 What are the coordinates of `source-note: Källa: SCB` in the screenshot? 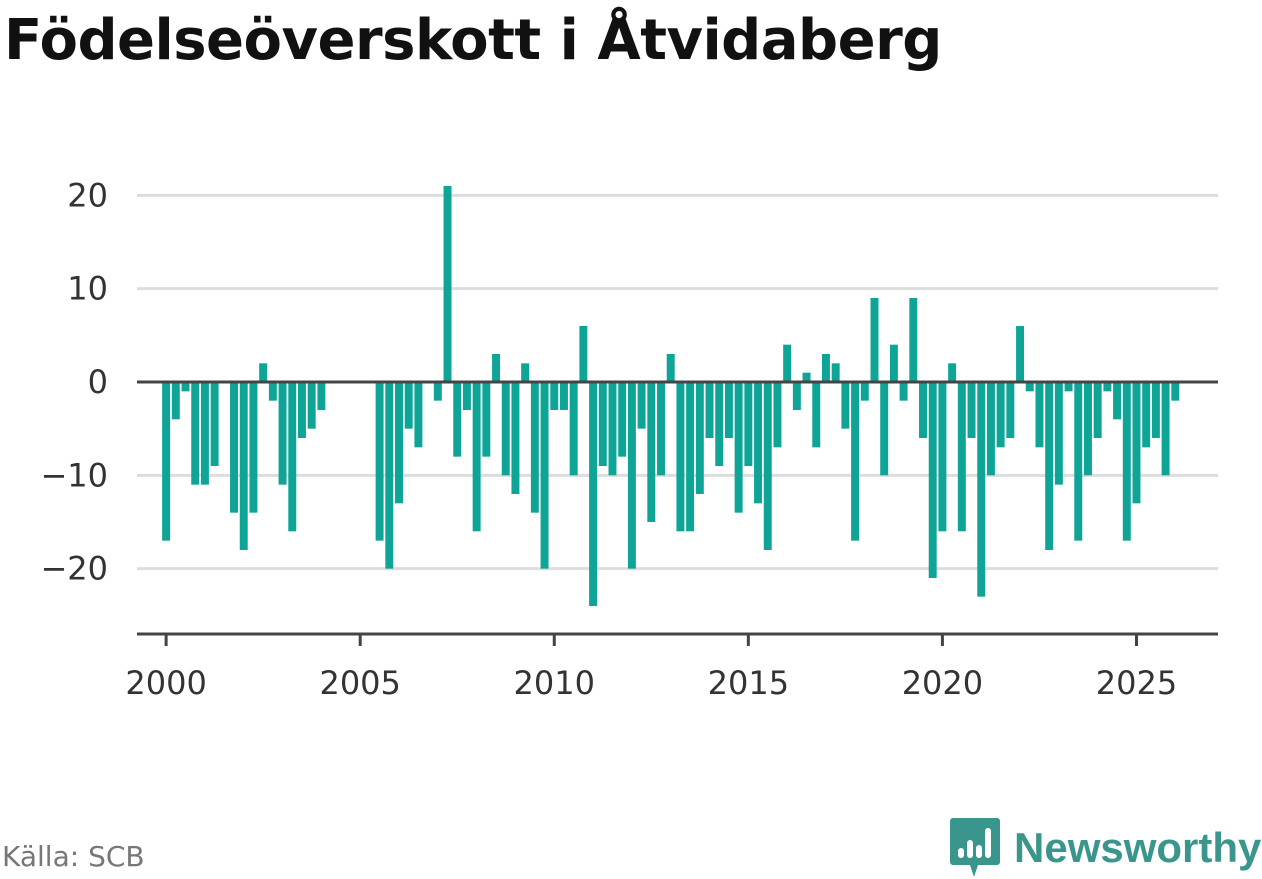 It's located at (73, 856).